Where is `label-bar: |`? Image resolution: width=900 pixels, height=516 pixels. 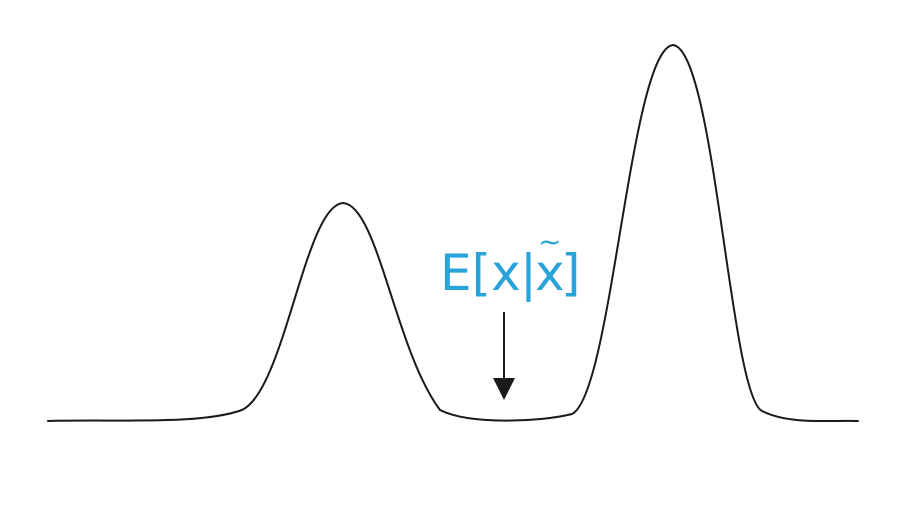 label-bar: | is located at coordinates (528, 273).